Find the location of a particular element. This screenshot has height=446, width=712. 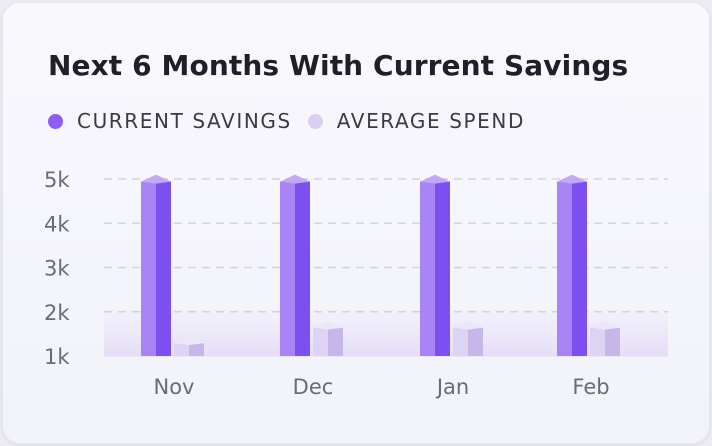

legend-item-average-spend: AVERAGE SPEND is located at coordinates (416, 121).